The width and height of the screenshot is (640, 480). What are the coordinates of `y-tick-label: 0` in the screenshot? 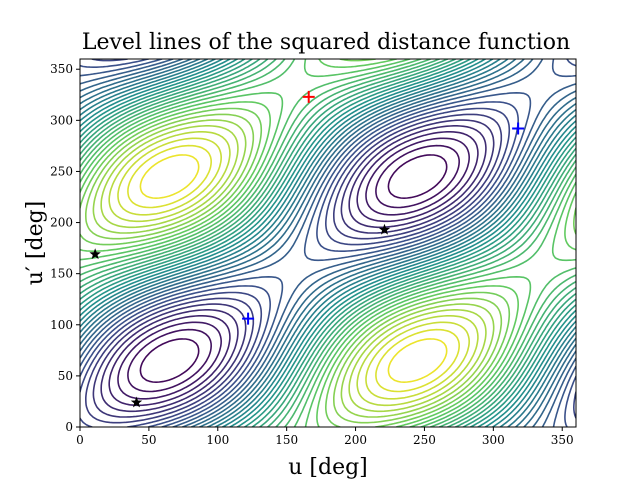 It's located at (69, 427).